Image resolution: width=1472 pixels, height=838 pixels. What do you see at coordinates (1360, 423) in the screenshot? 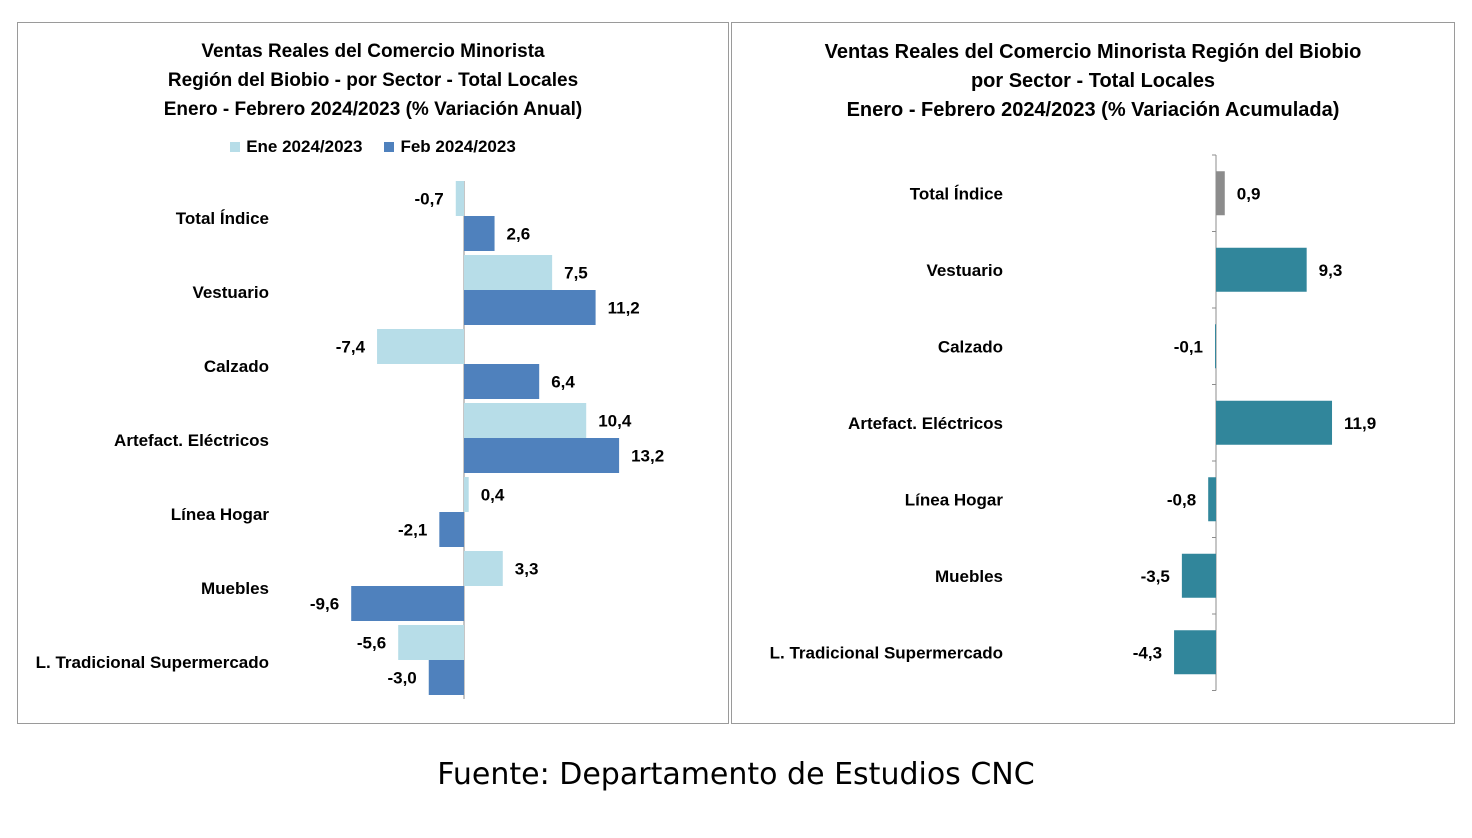
I see `data-label-acumulada-artefact-electricos: 11,9` at bounding box center [1360, 423].